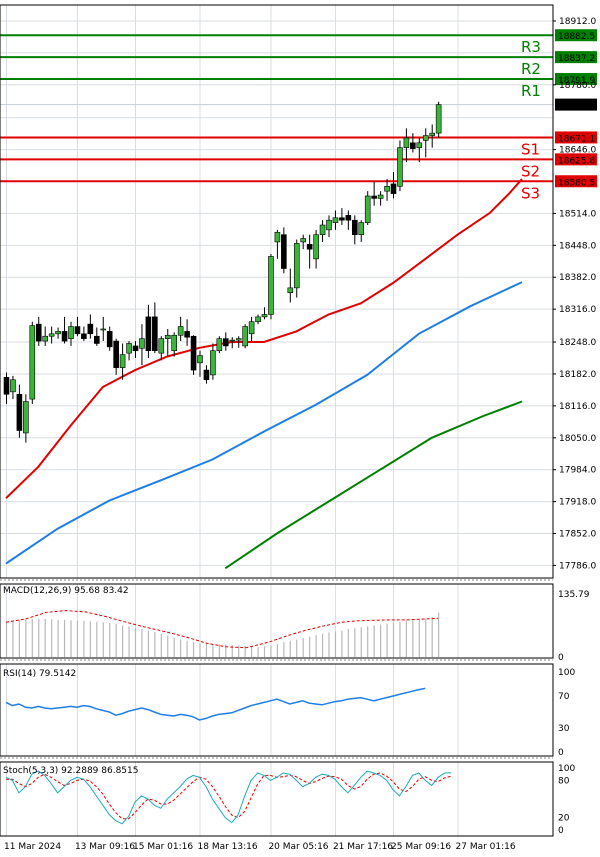  I want to click on price-tick-label: 18116.0, so click(577, 407).